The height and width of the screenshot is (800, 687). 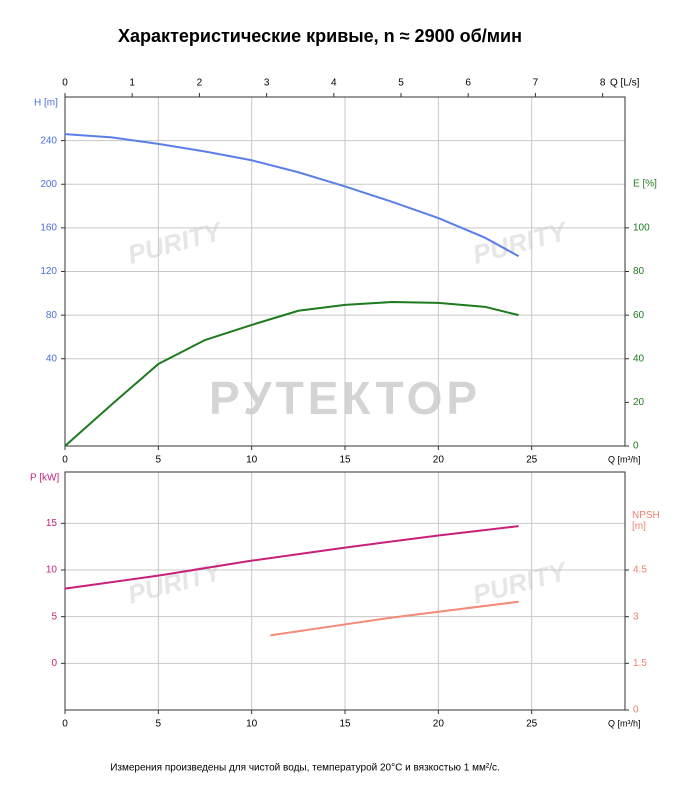 What do you see at coordinates (345, 398) in the screenshot?
I see `watermark: РУТЕКТОР` at bounding box center [345, 398].